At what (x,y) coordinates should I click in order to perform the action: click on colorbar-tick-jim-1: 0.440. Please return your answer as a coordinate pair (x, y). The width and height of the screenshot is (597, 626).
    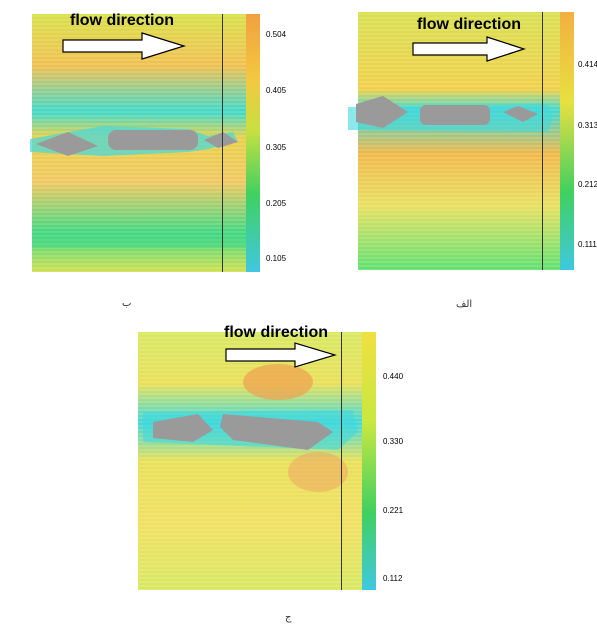
    Looking at the image, I should click on (393, 376).